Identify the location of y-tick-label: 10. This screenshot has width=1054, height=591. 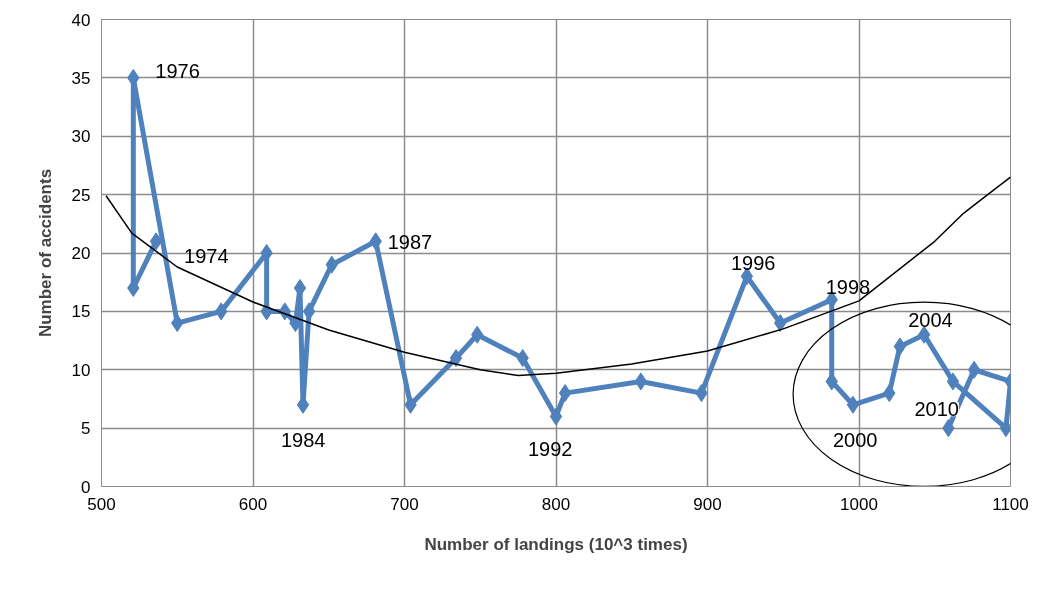
(81, 370).